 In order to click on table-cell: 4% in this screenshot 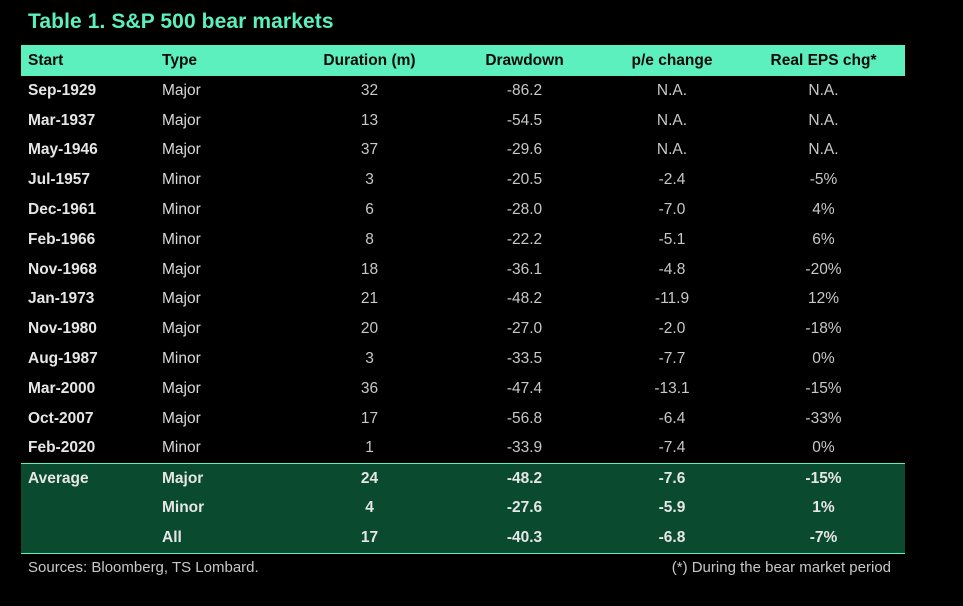, I will do `click(823, 210)`.